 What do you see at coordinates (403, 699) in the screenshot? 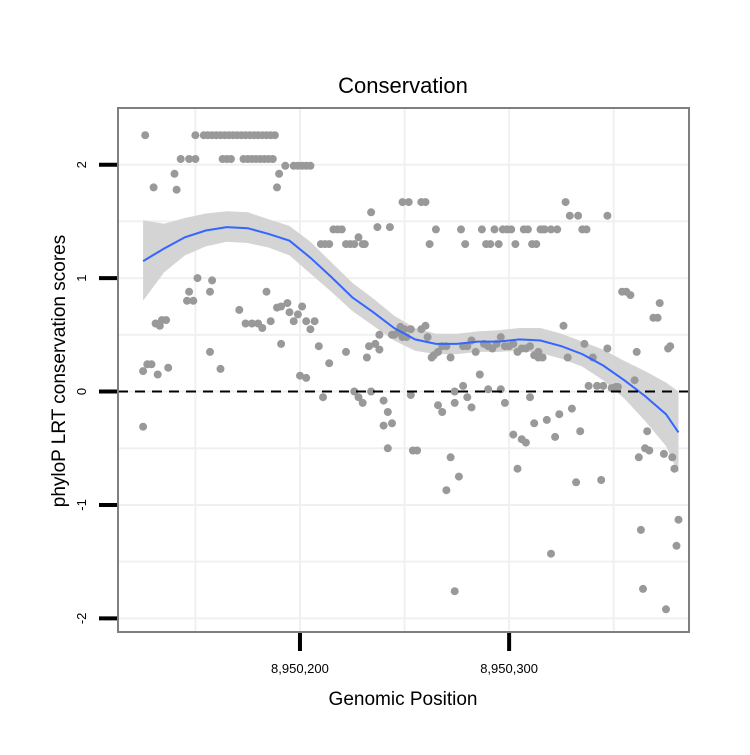
I see `x-axis-title: Genomic Position` at bounding box center [403, 699].